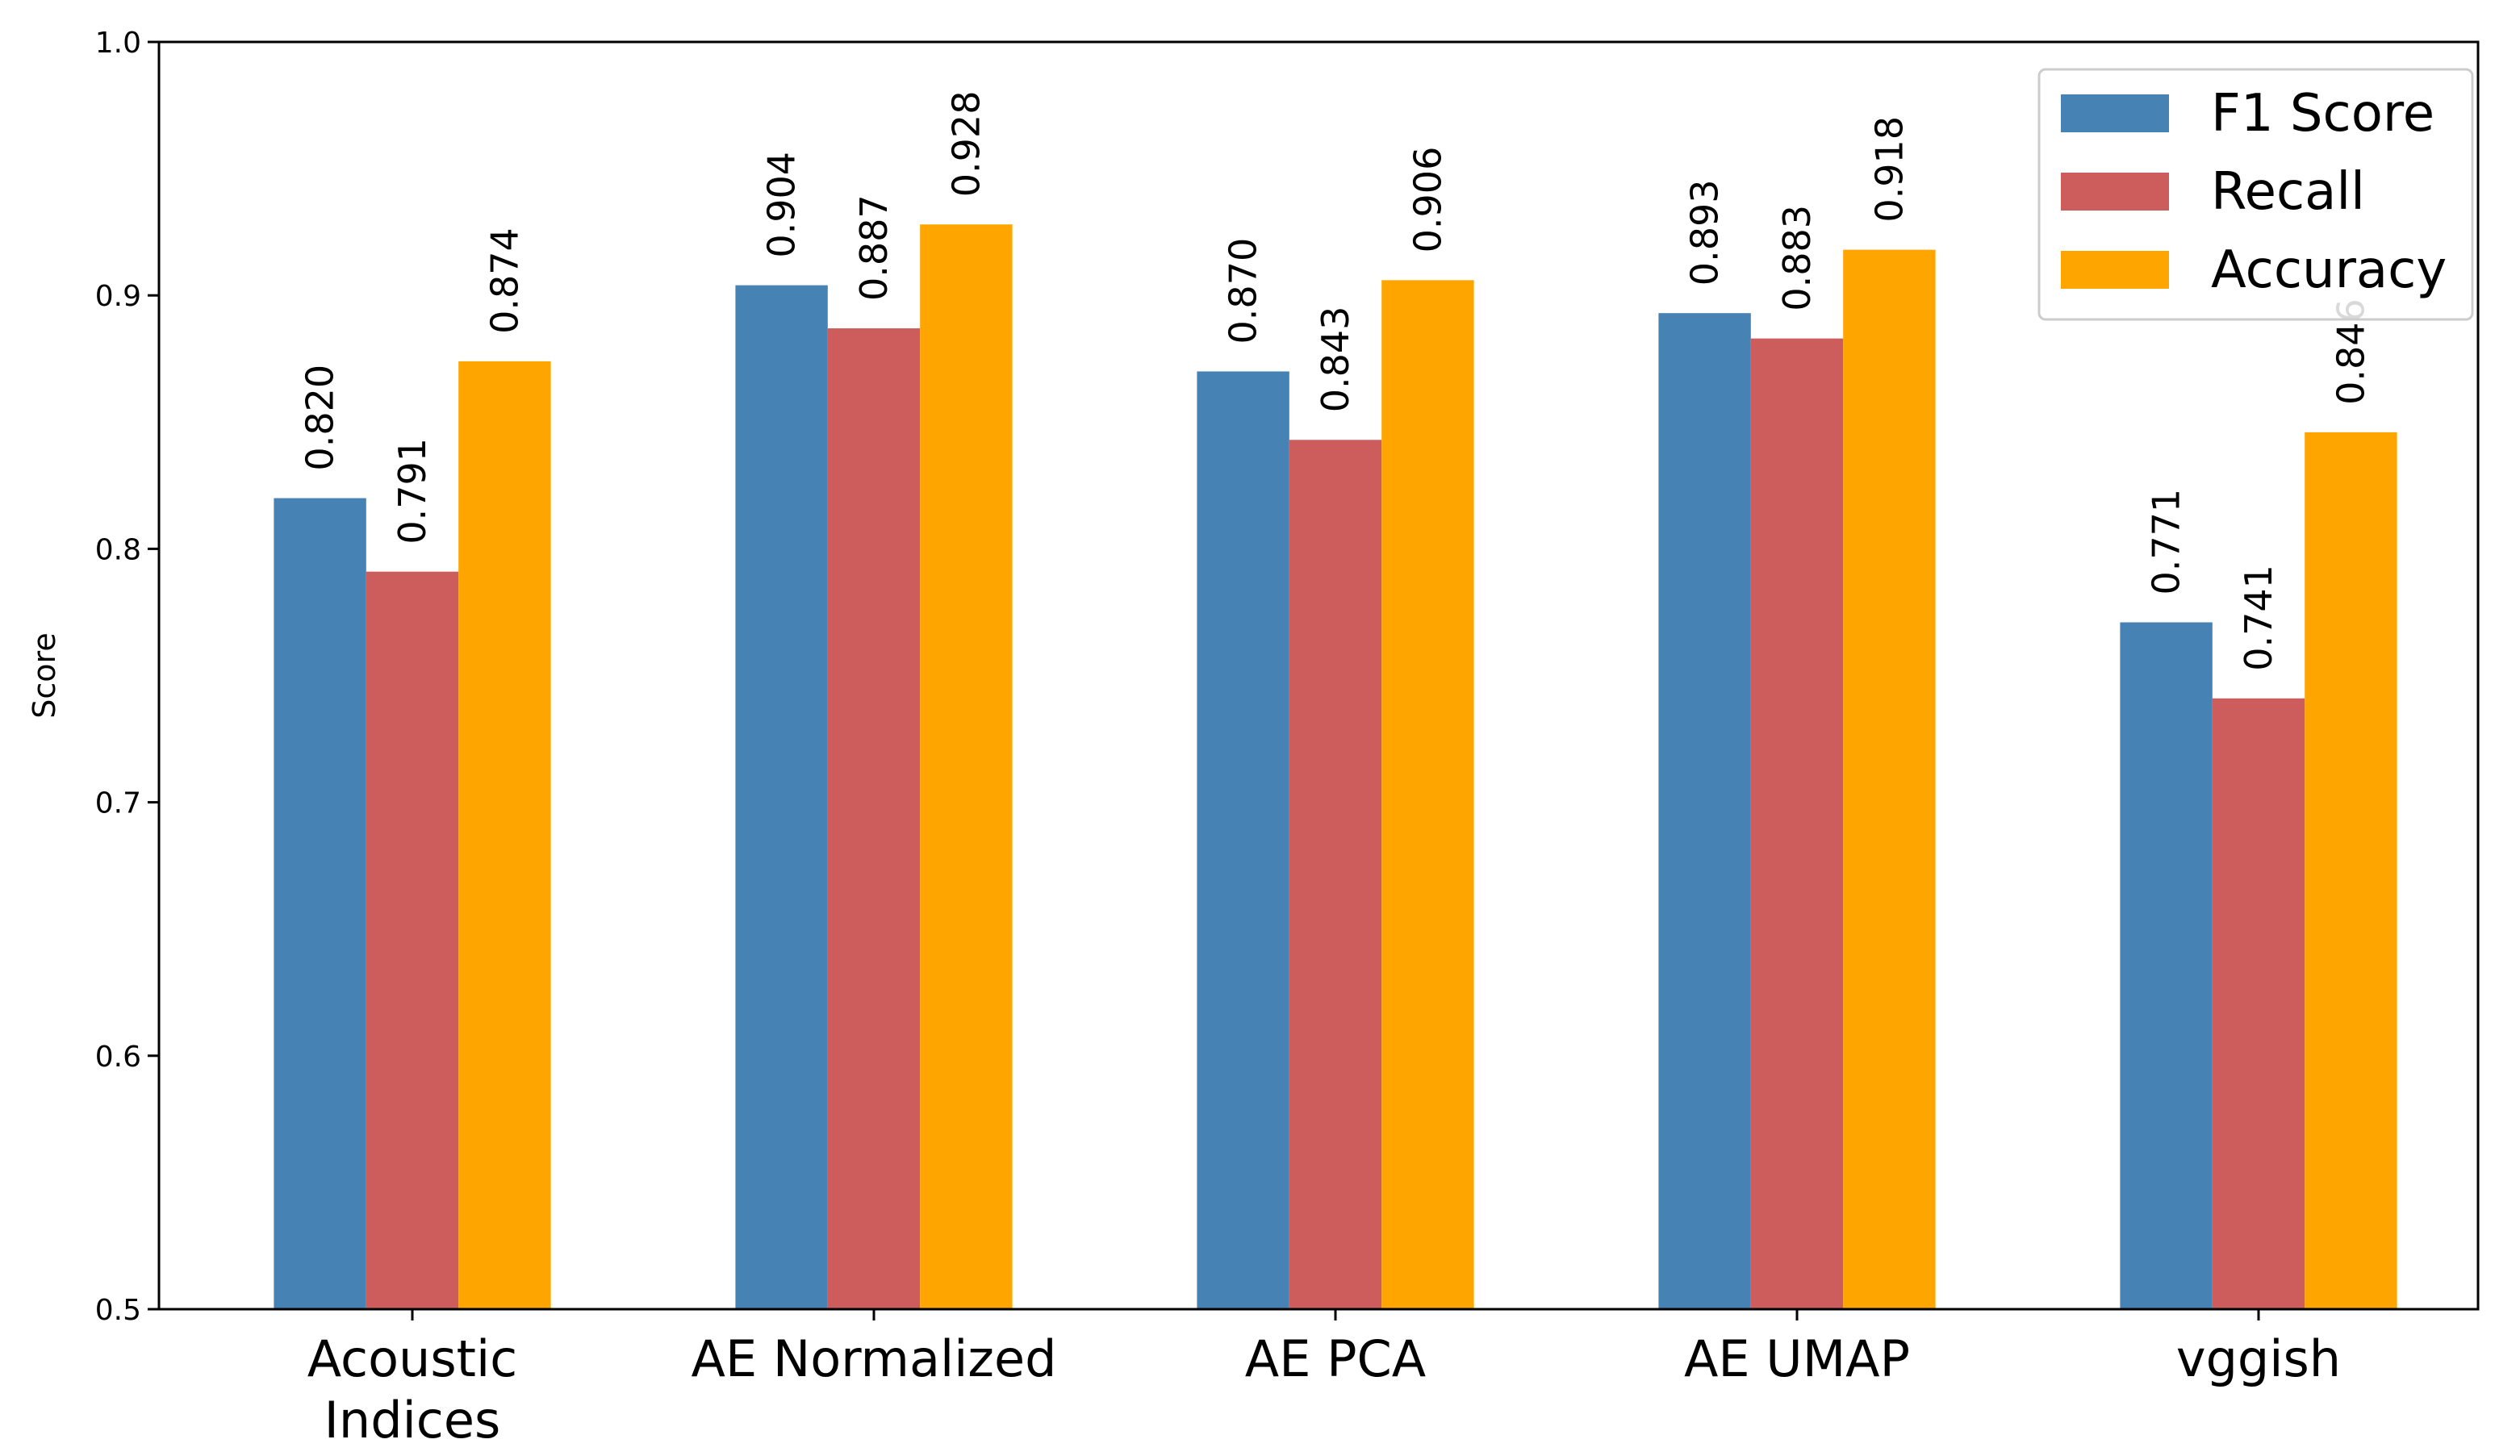 The image size is (2520, 1456). Describe the element at coordinates (1335, 360) in the screenshot. I see `data-label: 0.843` at that location.